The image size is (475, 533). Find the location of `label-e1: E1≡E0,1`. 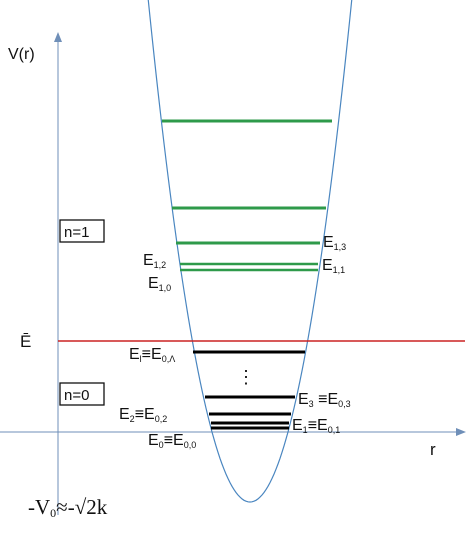

label-e1: E1≡E0,1 is located at coordinates (316, 426).